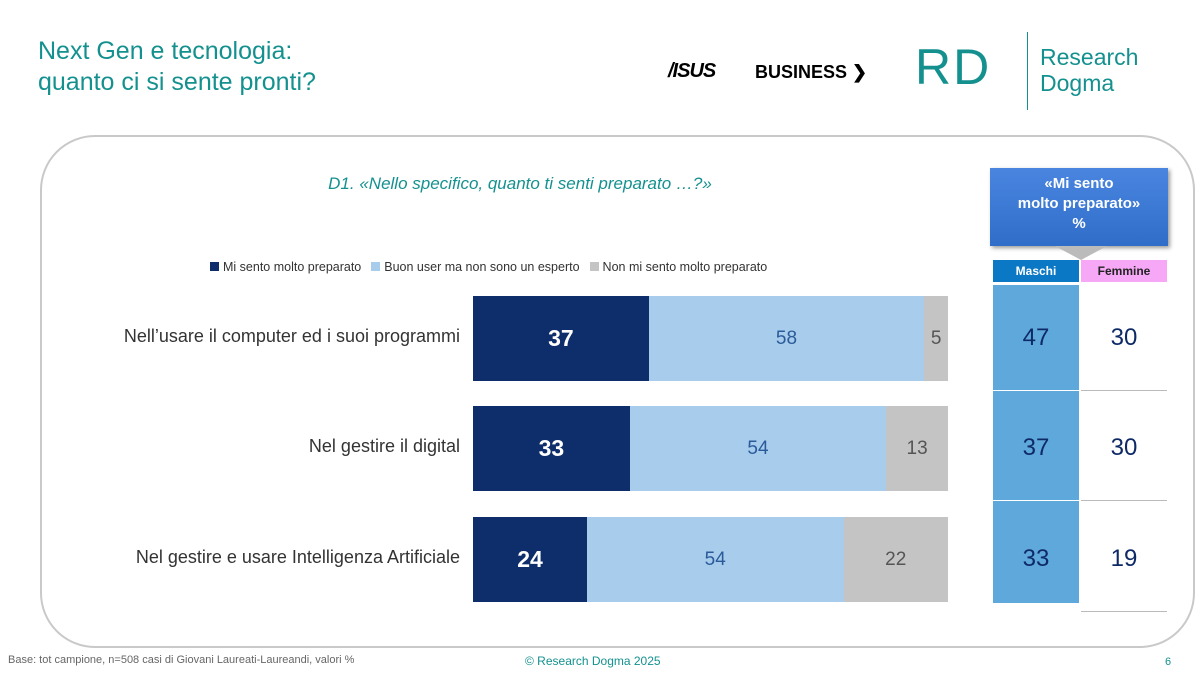 The width and height of the screenshot is (1200, 674). What do you see at coordinates (1027, 71) in the screenshot?
I see `logo-divider` at bounding box center [1027, 71].